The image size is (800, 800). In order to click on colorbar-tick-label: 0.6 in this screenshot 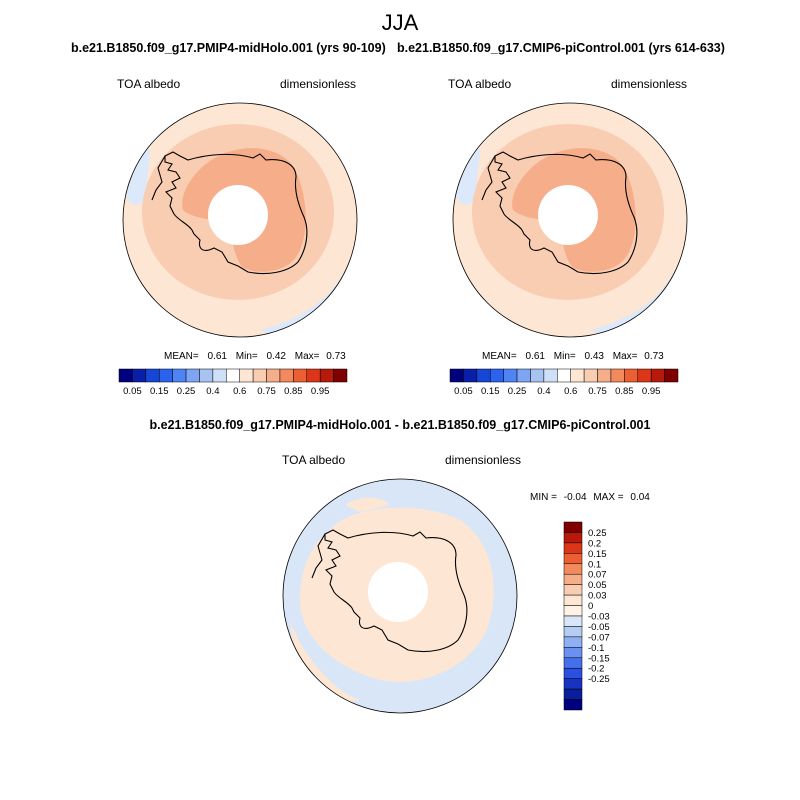, I will do `click(570, 391)`.